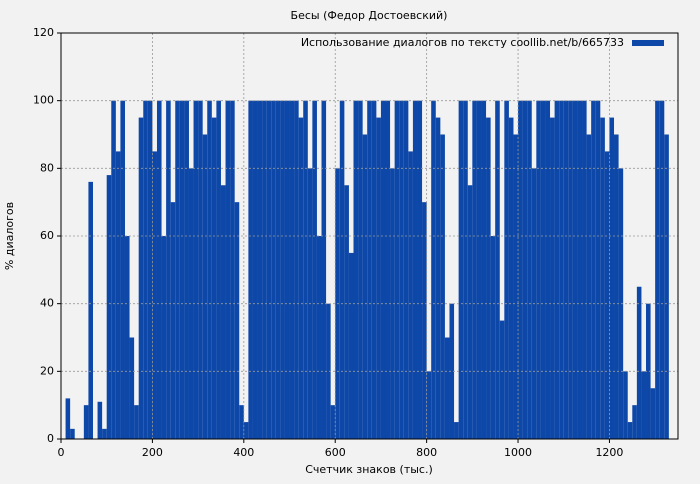 This screenshot has height=484, width=700. What do you see at coordinates (648, 43) in the screenshot?
I see `legend-swatch` at bounding box center [648, 43].